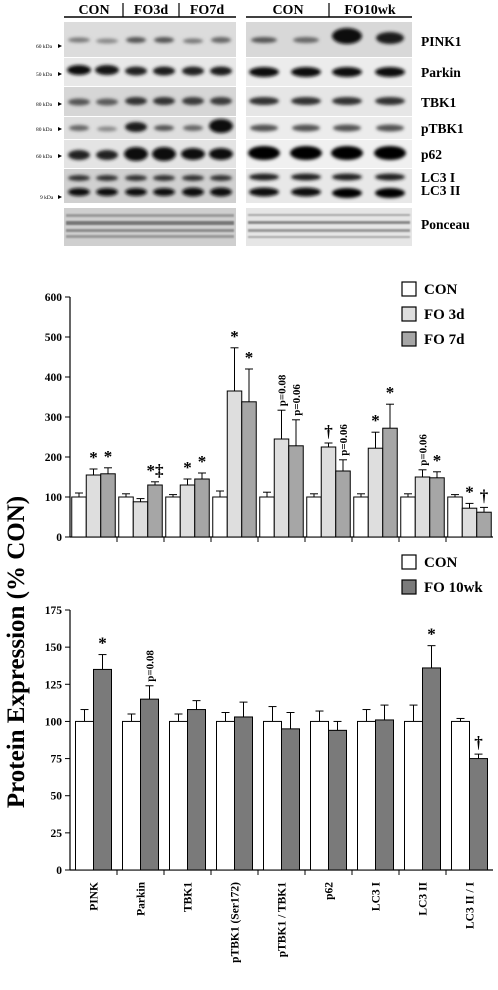 This screenshot has height=990, width=498. I want to click on category-label: TBK1, so click(189, 897).